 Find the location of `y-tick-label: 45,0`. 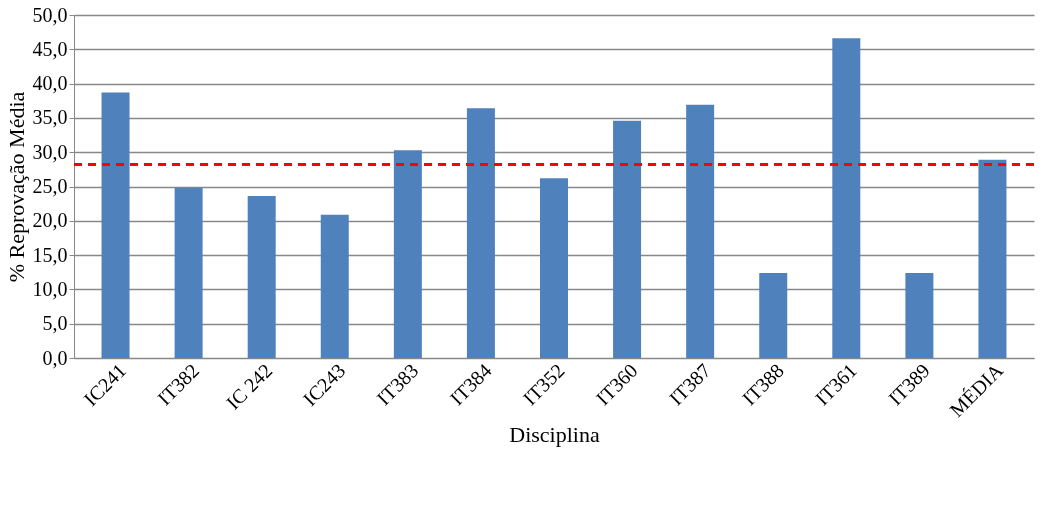

y-tick-label: 45,0 is located at coordinates (50, 48).